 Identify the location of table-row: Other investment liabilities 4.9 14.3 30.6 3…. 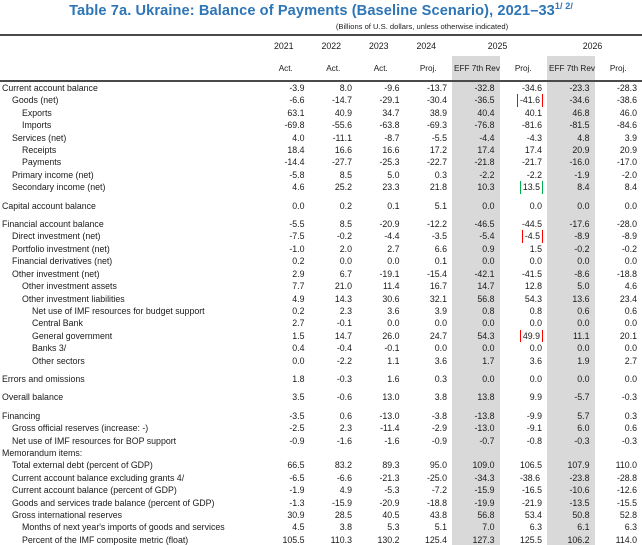
(321, 299).